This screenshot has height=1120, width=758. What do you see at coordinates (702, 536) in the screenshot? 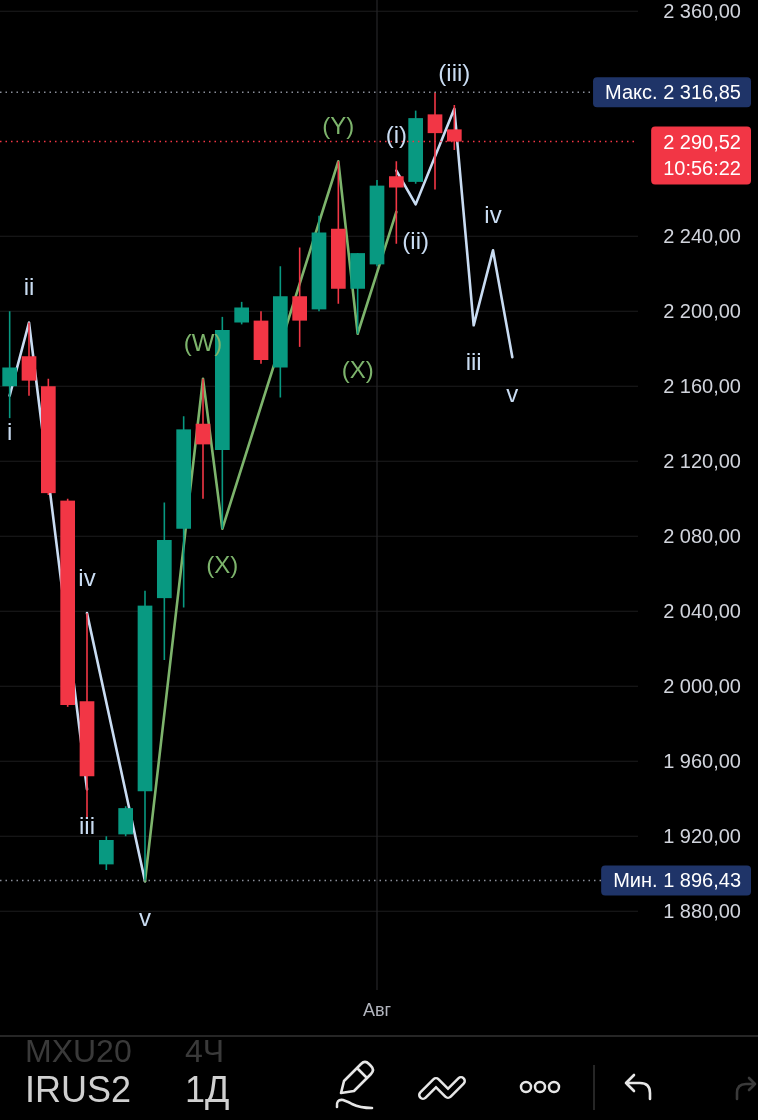
I see `y-tick-label: 2 080,00` at bounding box center [702, 536].